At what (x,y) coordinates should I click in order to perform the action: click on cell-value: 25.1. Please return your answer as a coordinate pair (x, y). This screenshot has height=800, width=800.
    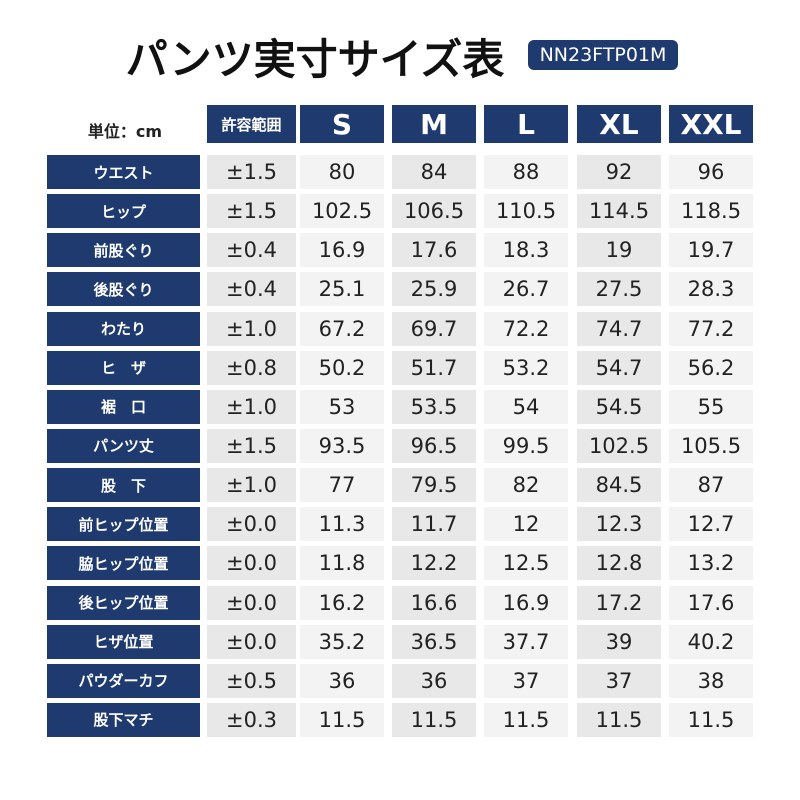
    Looking at the image, I should click on (342, 289).